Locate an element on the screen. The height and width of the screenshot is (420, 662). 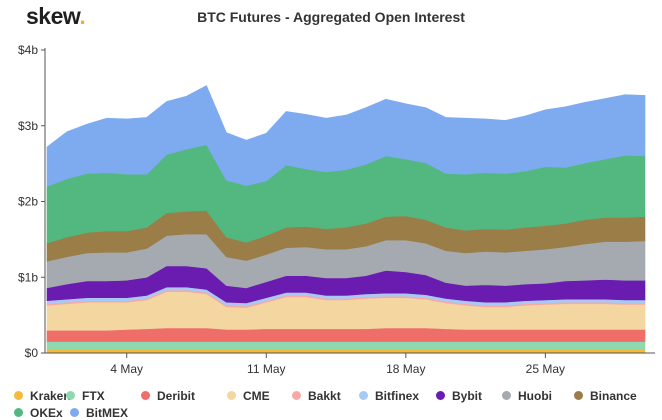
legend-item-cme: CME is located at coordinates (259, 395).